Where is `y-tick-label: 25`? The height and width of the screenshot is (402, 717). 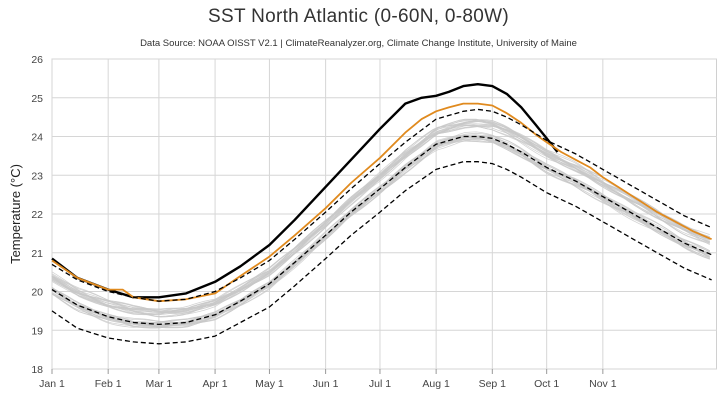
y-tick-label: 25 is located at coordinates (37, 99).